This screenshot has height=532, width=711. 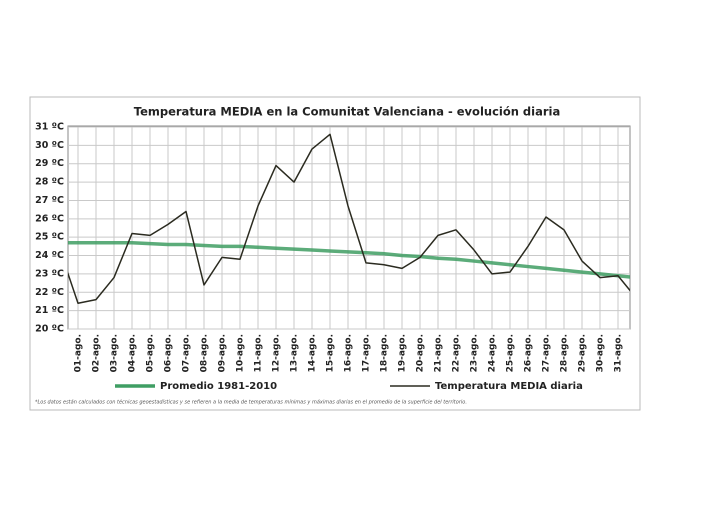 What do you see at coordinates (331, 353) in the screenshot?
I see `x-tick-label: 15-ago.` at bounding box center [331, 353].